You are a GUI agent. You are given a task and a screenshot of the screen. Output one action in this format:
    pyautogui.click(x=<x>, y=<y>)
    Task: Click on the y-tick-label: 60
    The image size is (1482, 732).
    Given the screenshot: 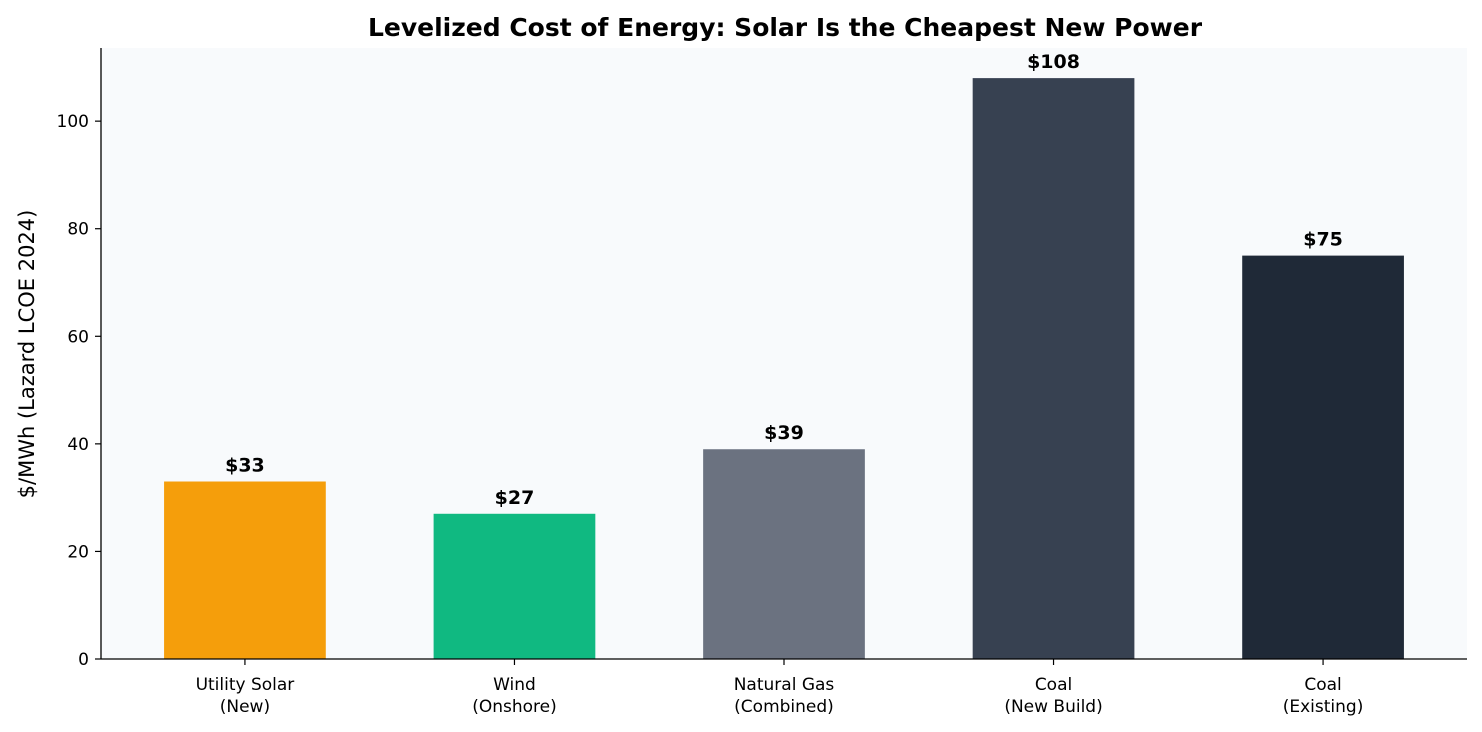 What is the action you would take?
    pyautogui.click(x=78, y=337)
    